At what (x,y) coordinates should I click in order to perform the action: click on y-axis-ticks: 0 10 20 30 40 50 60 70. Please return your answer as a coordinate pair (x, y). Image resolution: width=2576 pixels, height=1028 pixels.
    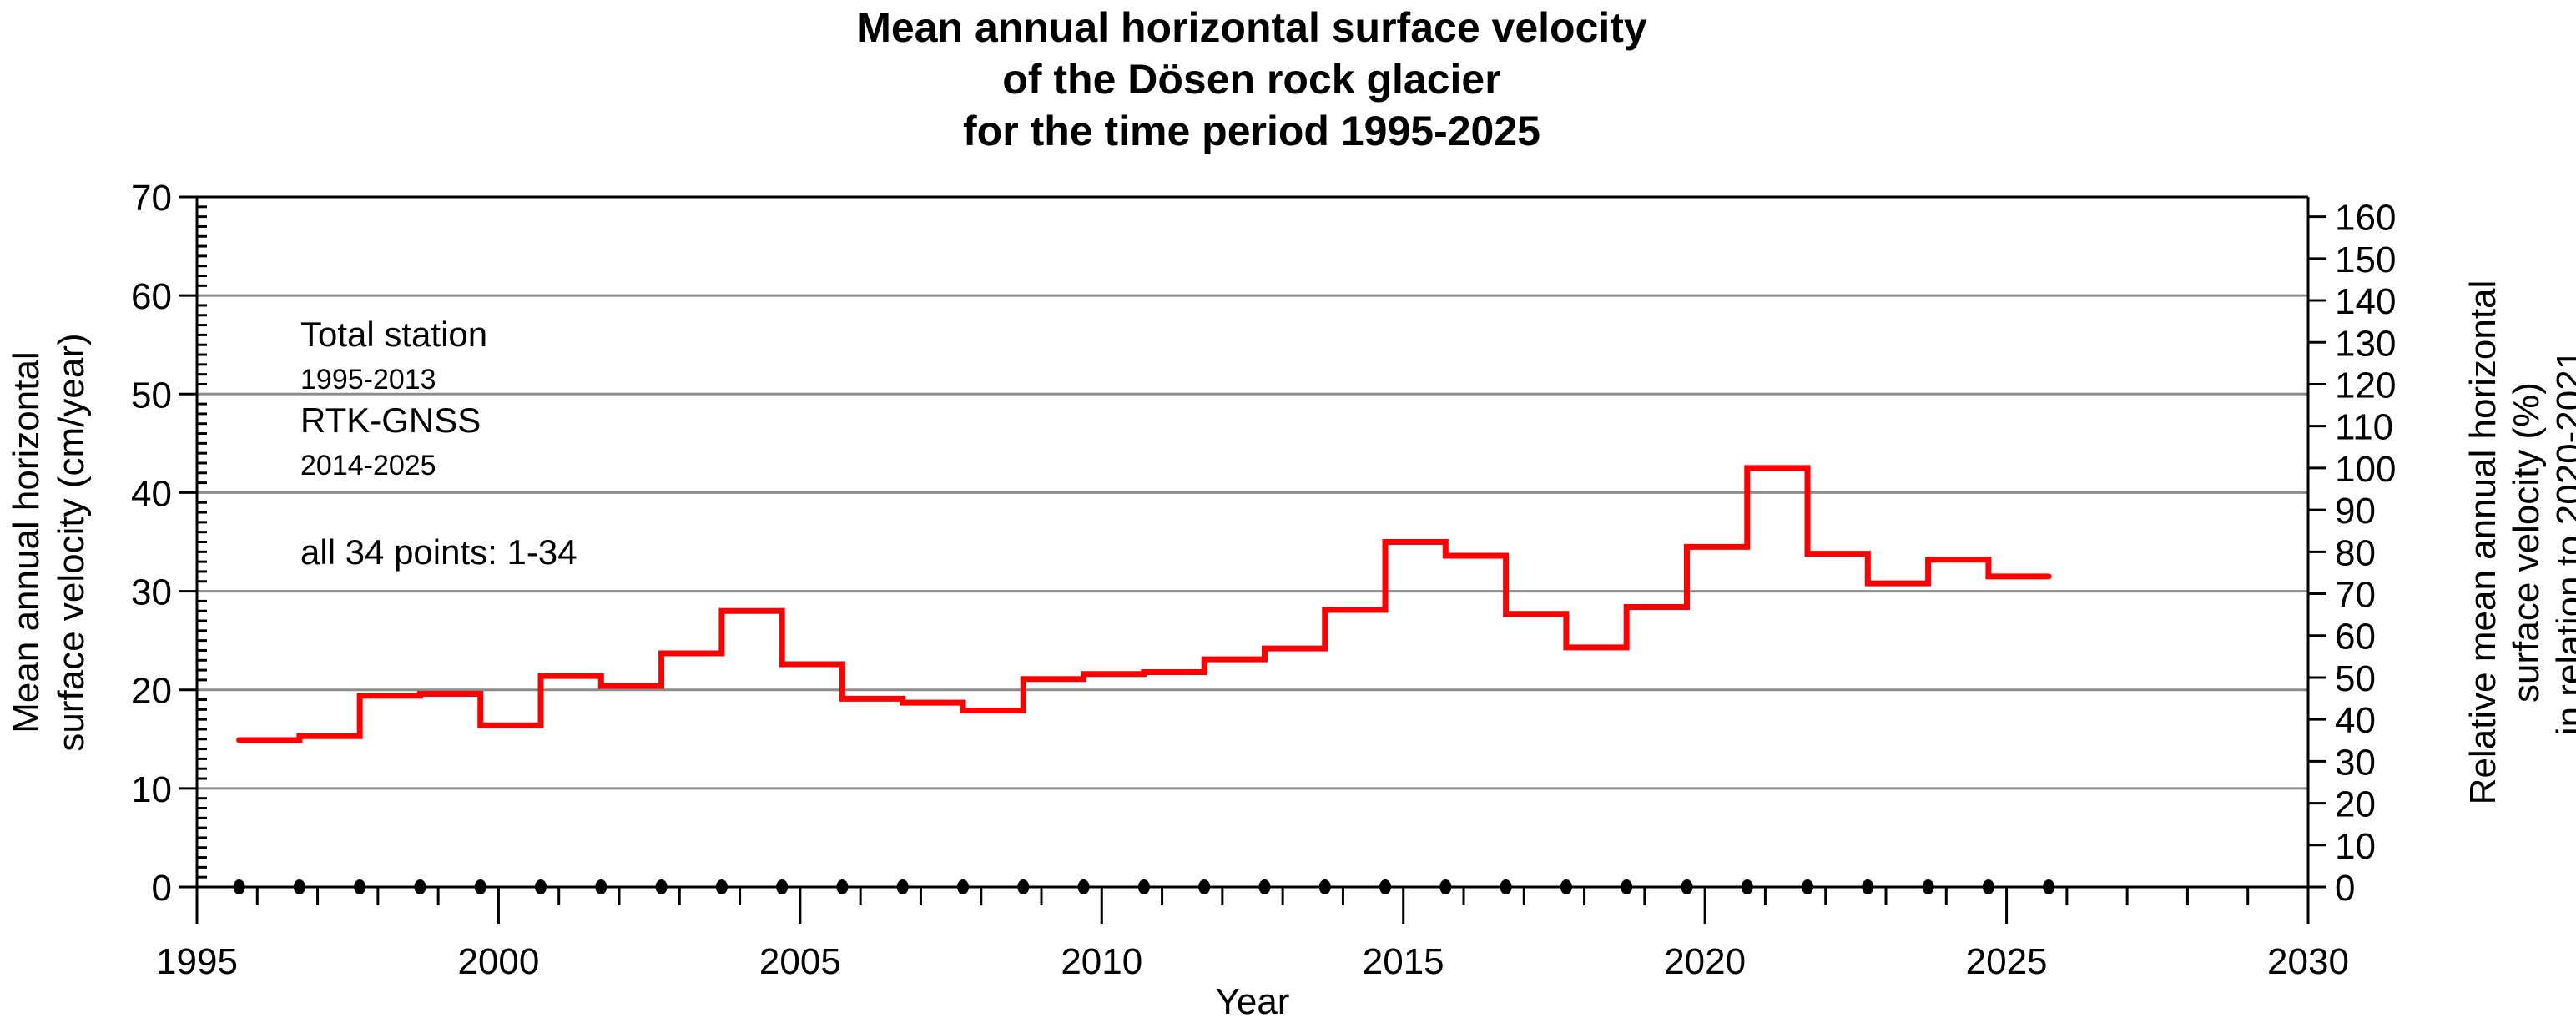
    Looking at the image, I should click on (169, 543).